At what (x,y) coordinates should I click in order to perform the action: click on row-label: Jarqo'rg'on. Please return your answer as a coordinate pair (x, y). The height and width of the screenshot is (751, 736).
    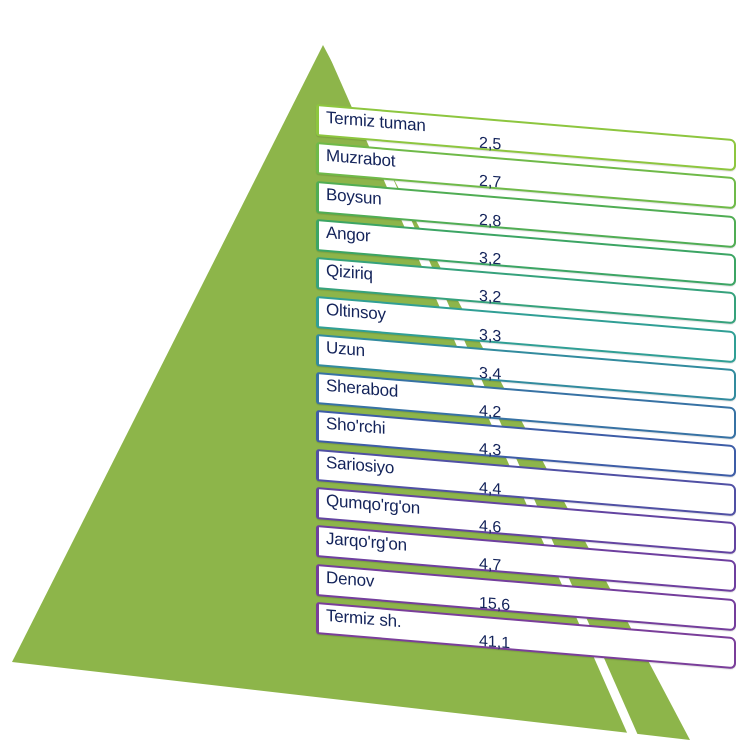
    Looking at the image, I should click on (366, 542).